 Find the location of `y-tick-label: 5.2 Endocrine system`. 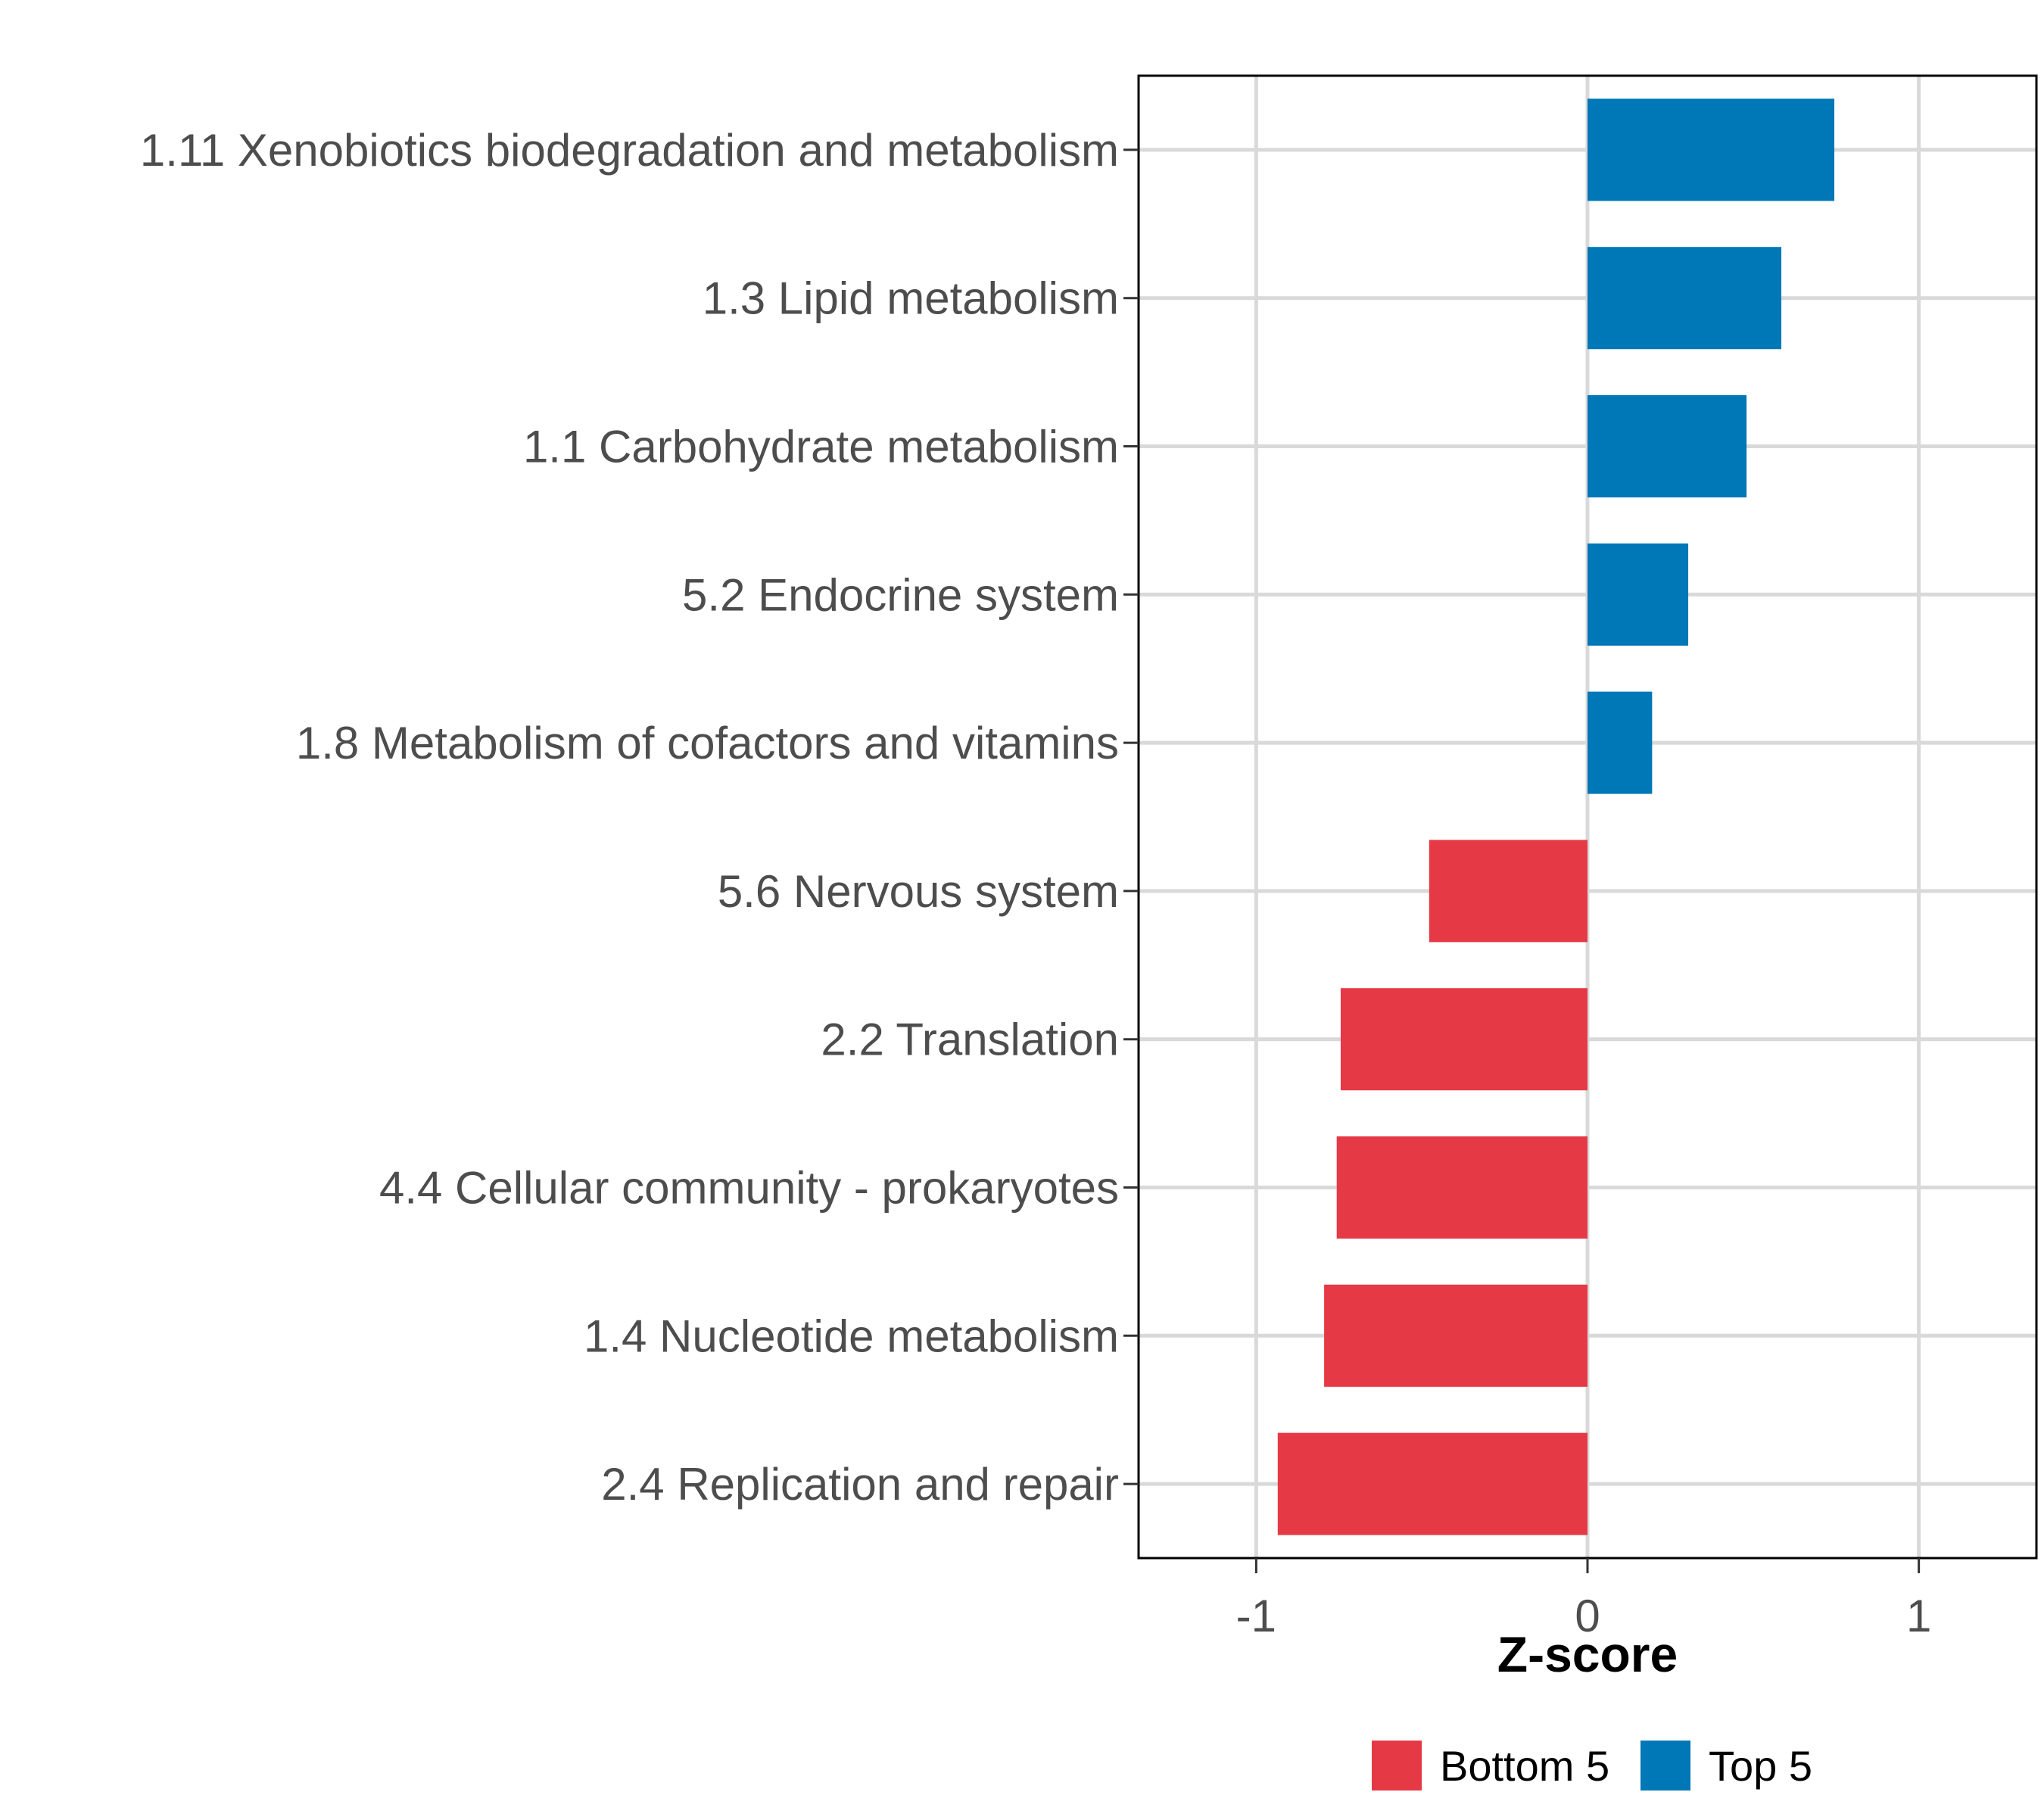

y-tick-label: 5.2 Endocrine system is located at coordinates (900, 594).